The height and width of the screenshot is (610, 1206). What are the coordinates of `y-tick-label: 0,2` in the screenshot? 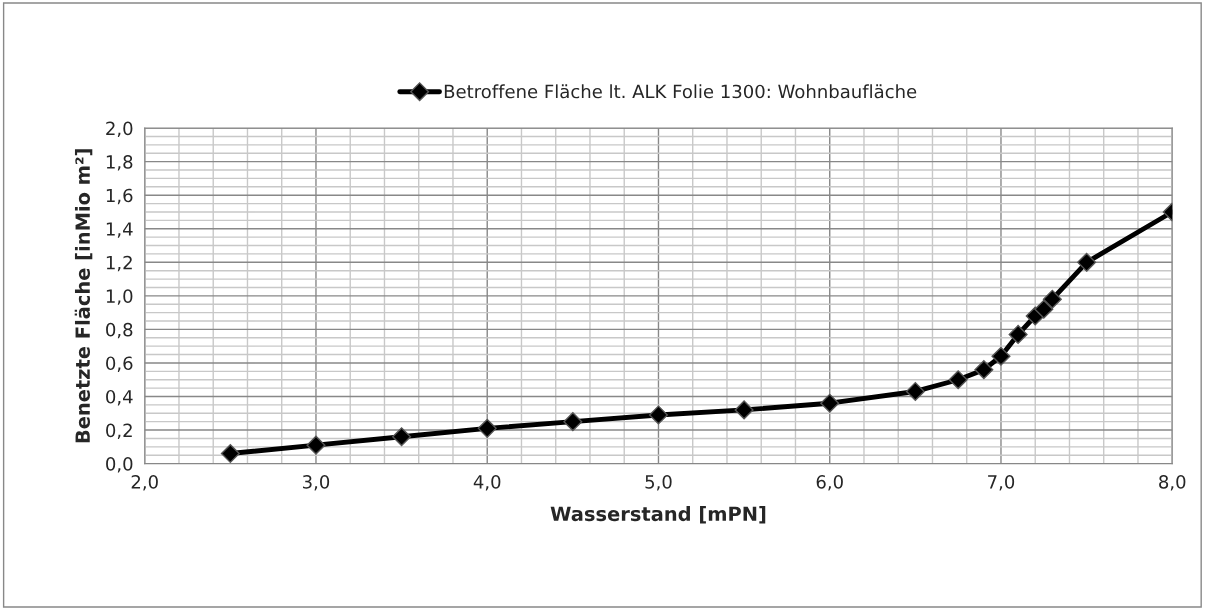 It's located at (119, 431).